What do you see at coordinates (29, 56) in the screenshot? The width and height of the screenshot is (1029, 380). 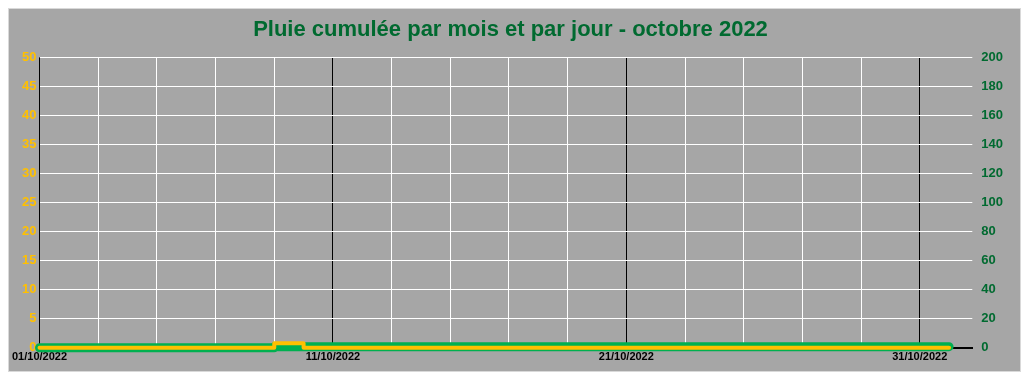 I see `y-tick-label: 50` at bounding box center [29, 56].